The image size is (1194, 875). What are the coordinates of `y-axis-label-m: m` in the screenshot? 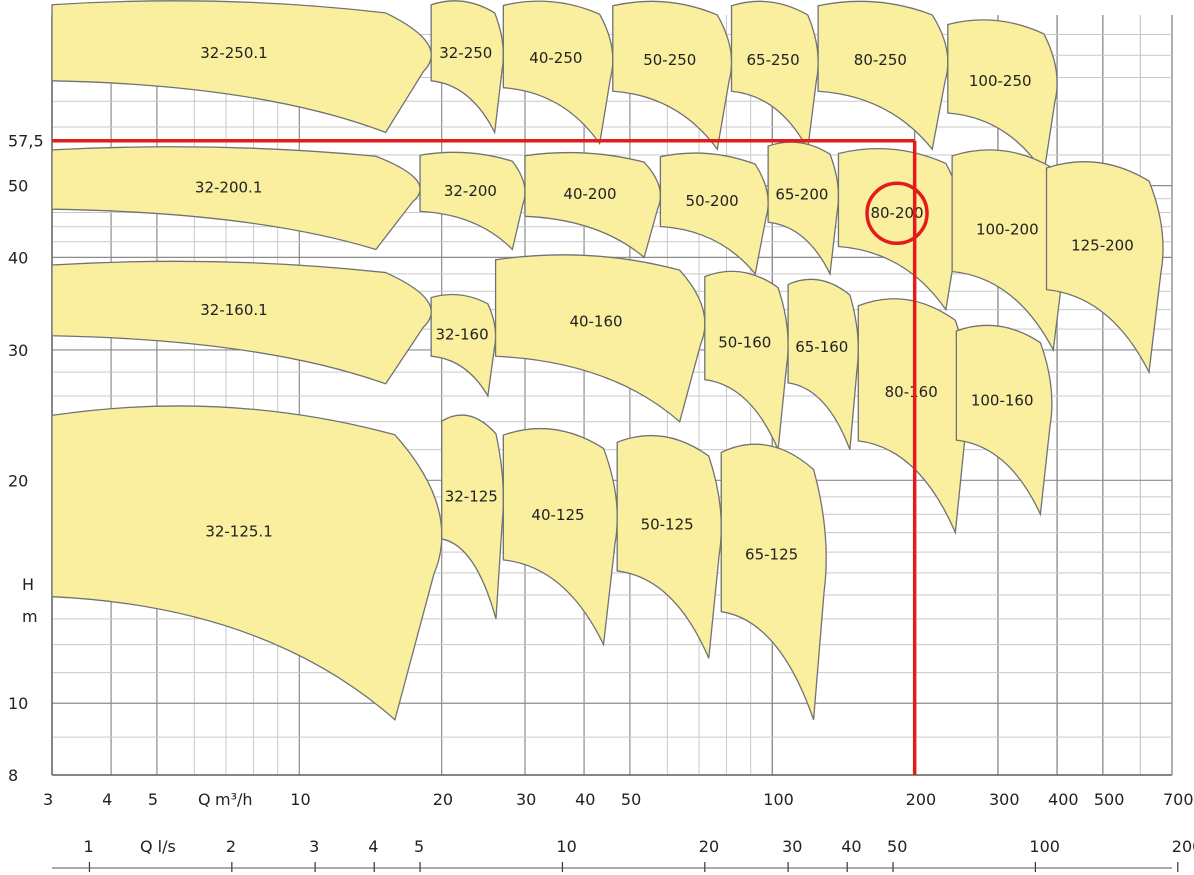 It's located at (30, 616).